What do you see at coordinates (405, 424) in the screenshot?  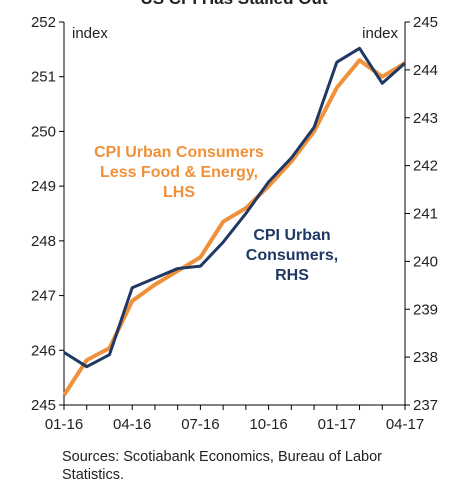 I see `x-tick-label: 04-17` at bounding box center [405, 424].